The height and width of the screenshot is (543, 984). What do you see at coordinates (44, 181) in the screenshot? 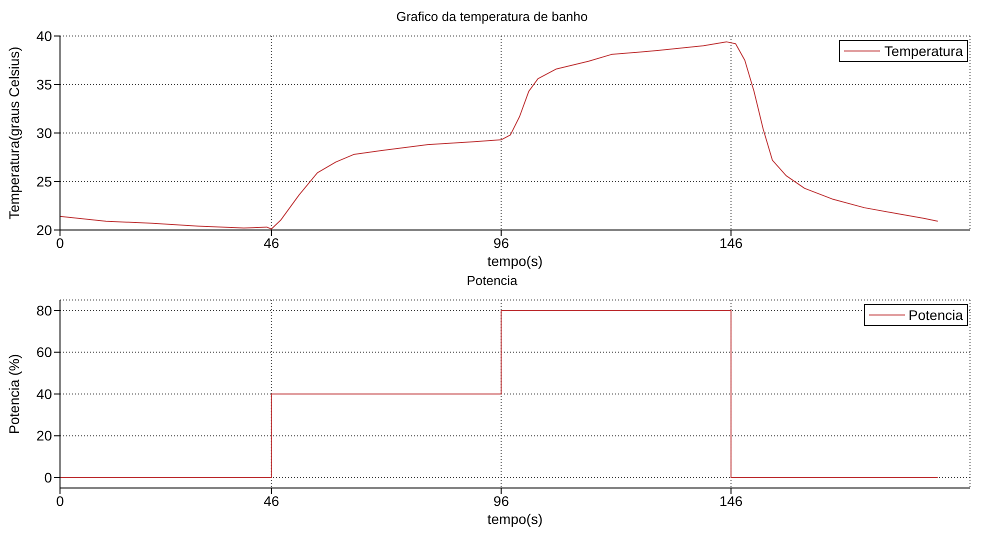
I see `y-tick-label: 25` at bounding box center [44, 181].